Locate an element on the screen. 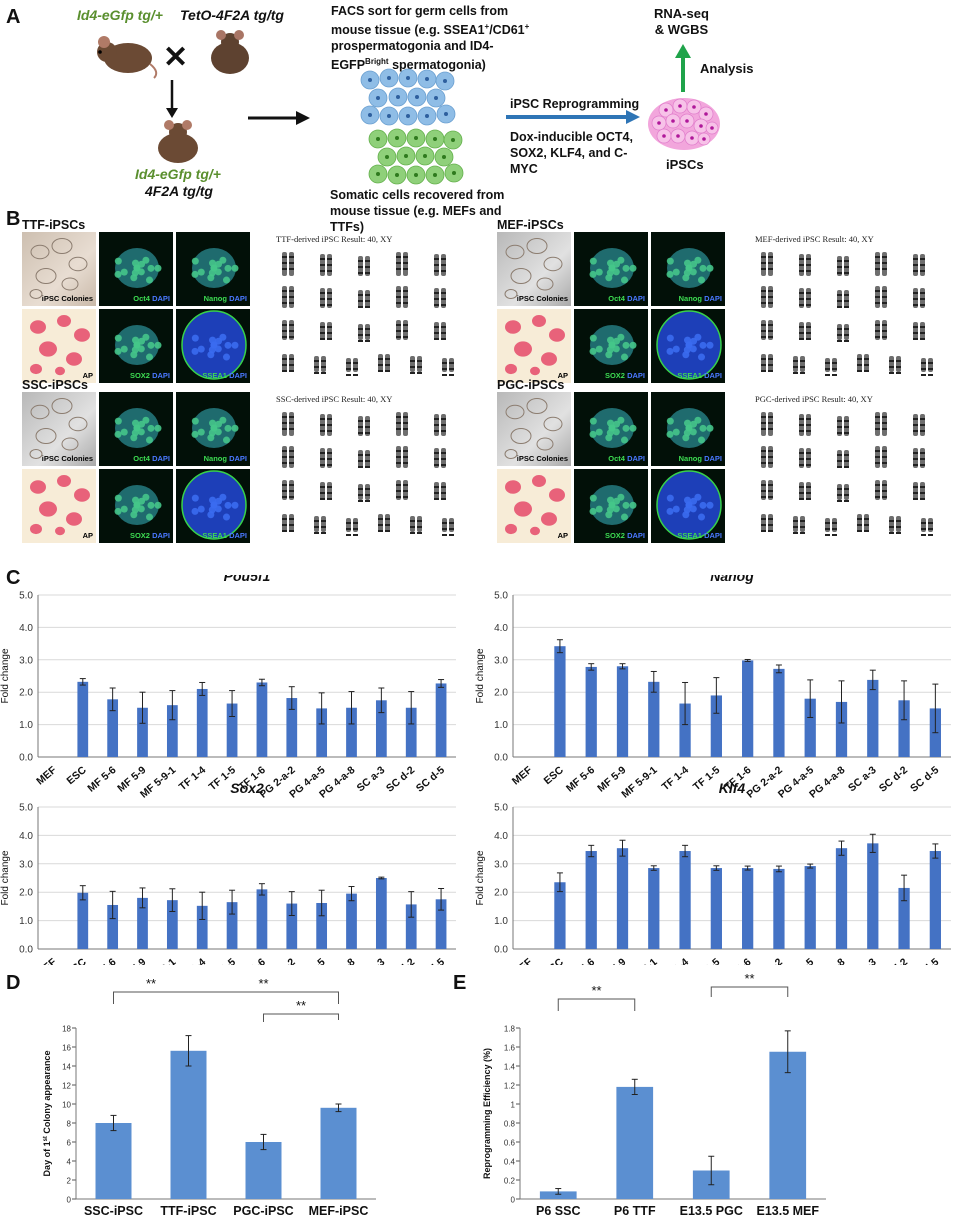  y-tick-label: 6 is located at coordinates (69, 1143).